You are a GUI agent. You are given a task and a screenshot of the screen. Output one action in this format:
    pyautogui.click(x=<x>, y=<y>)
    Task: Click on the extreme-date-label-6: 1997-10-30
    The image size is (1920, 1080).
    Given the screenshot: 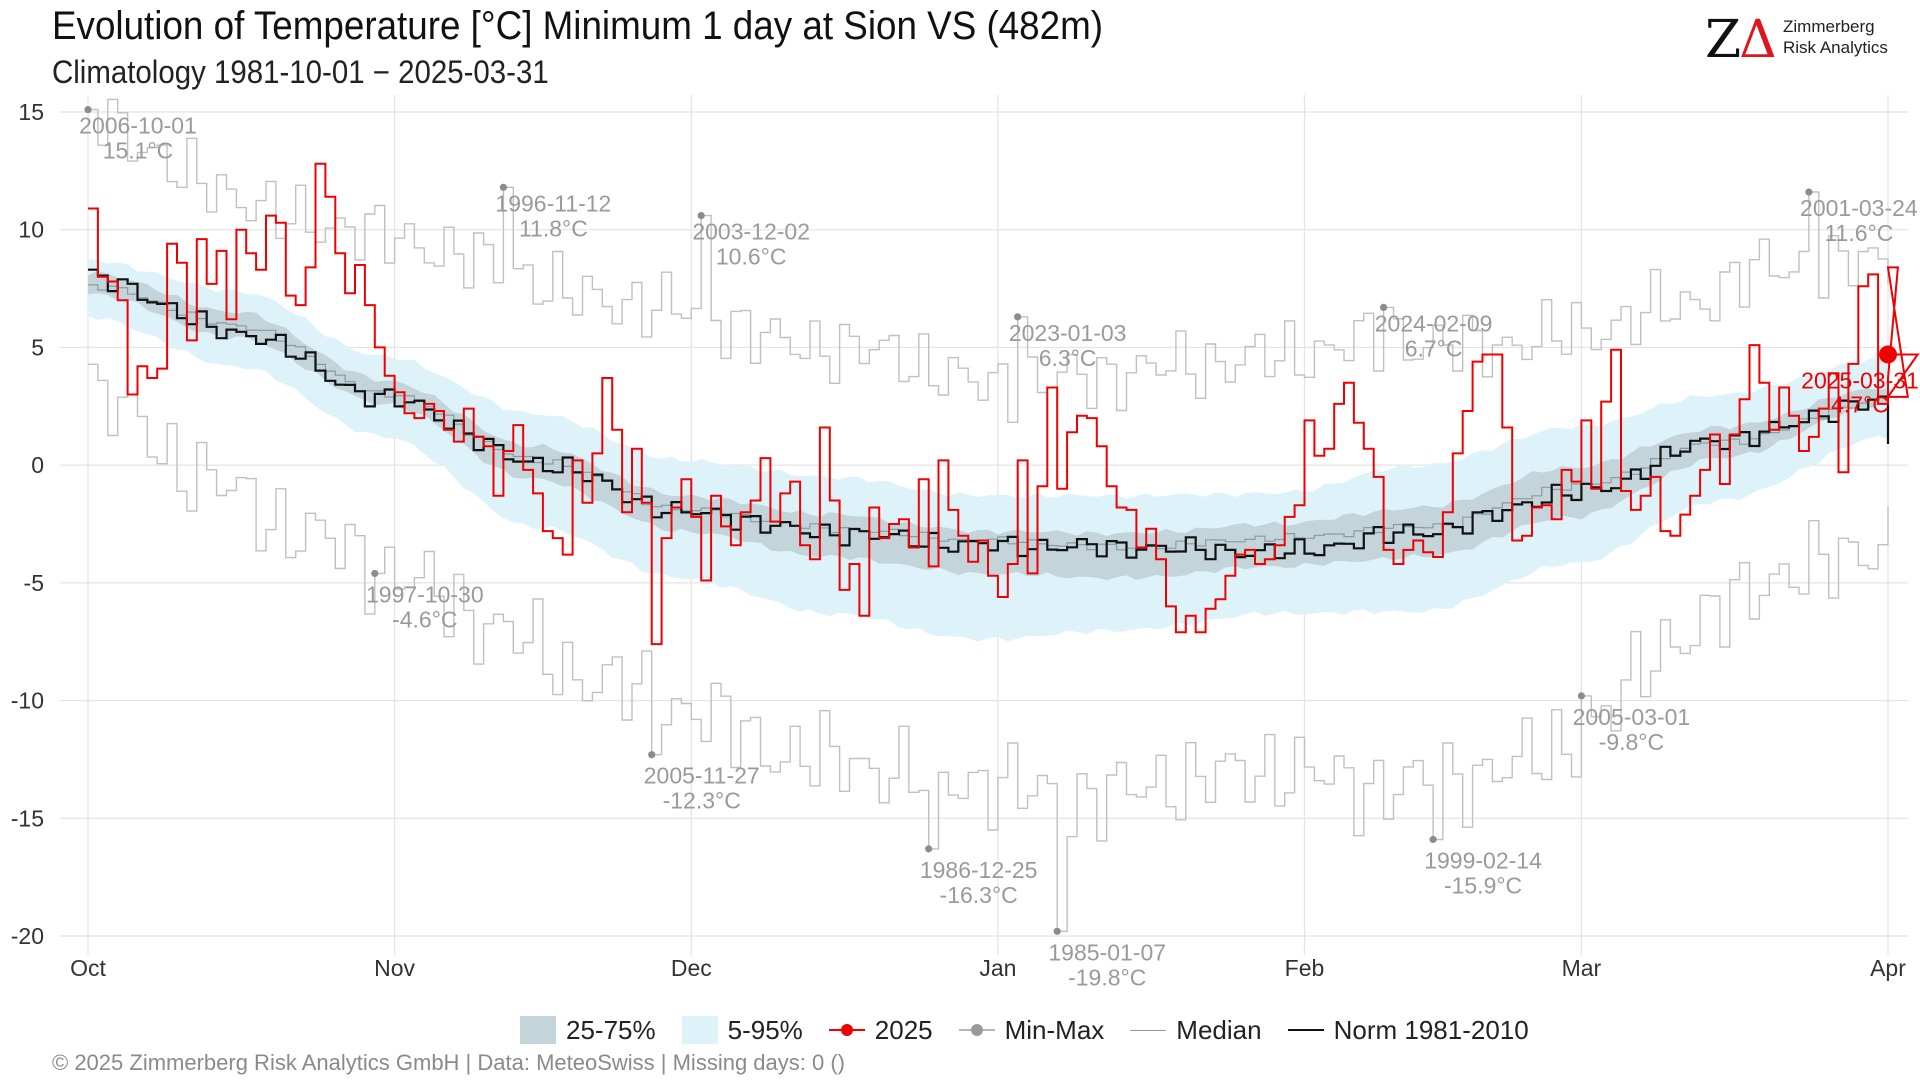 What is the action you would take?
    pyautogui.click(x=425, y=594)
    